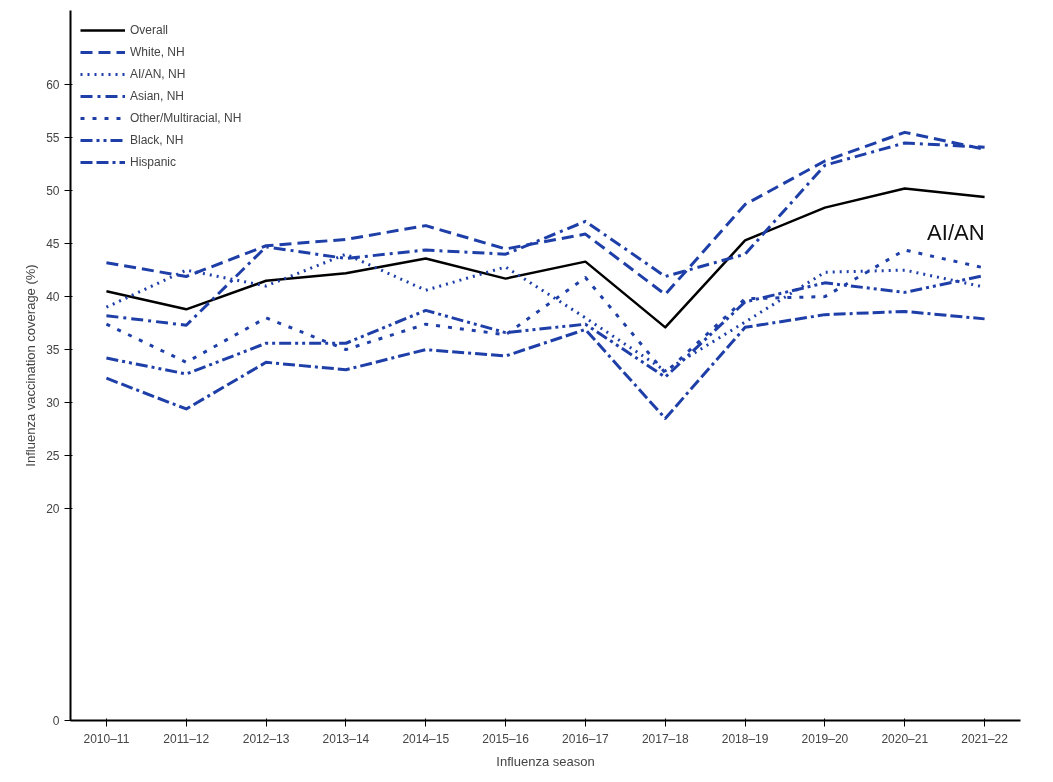 This screenshot has width=1053, height=782. I want to click on x-tick-label: 2014–15, so click(426, 738).